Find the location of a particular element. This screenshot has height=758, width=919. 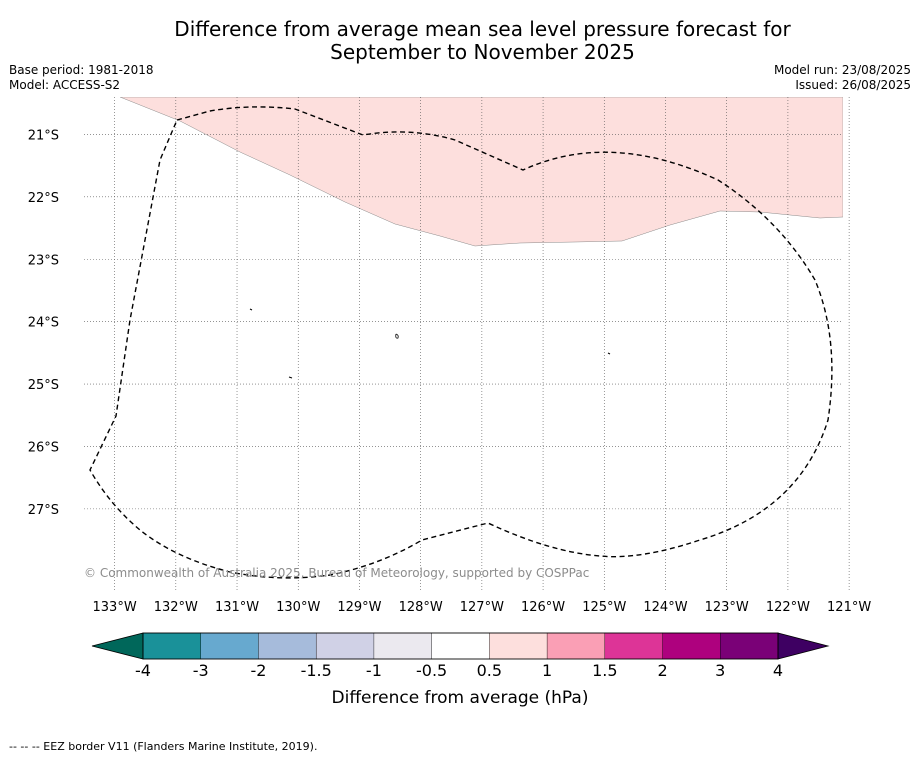

longitude-tick-label: 130°W is located at coordinates (298, 607).